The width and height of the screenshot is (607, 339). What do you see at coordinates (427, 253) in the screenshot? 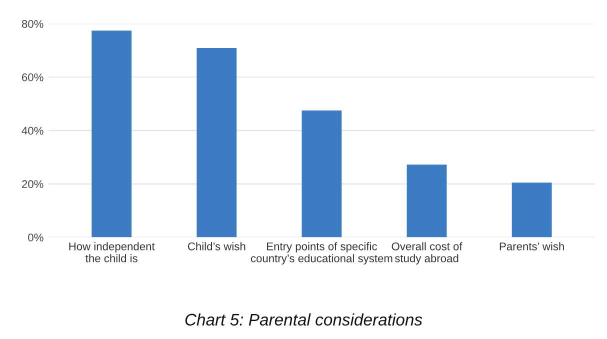
I see `x-tick-label: Overall cost of study abroad` at bounding box center [427, 253].